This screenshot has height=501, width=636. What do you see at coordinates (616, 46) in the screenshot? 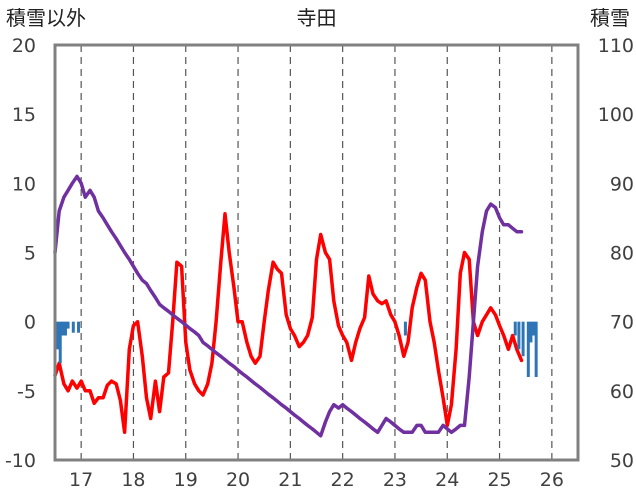
I see `right-y-tick-label: 110` at bounding box center [616, 46].